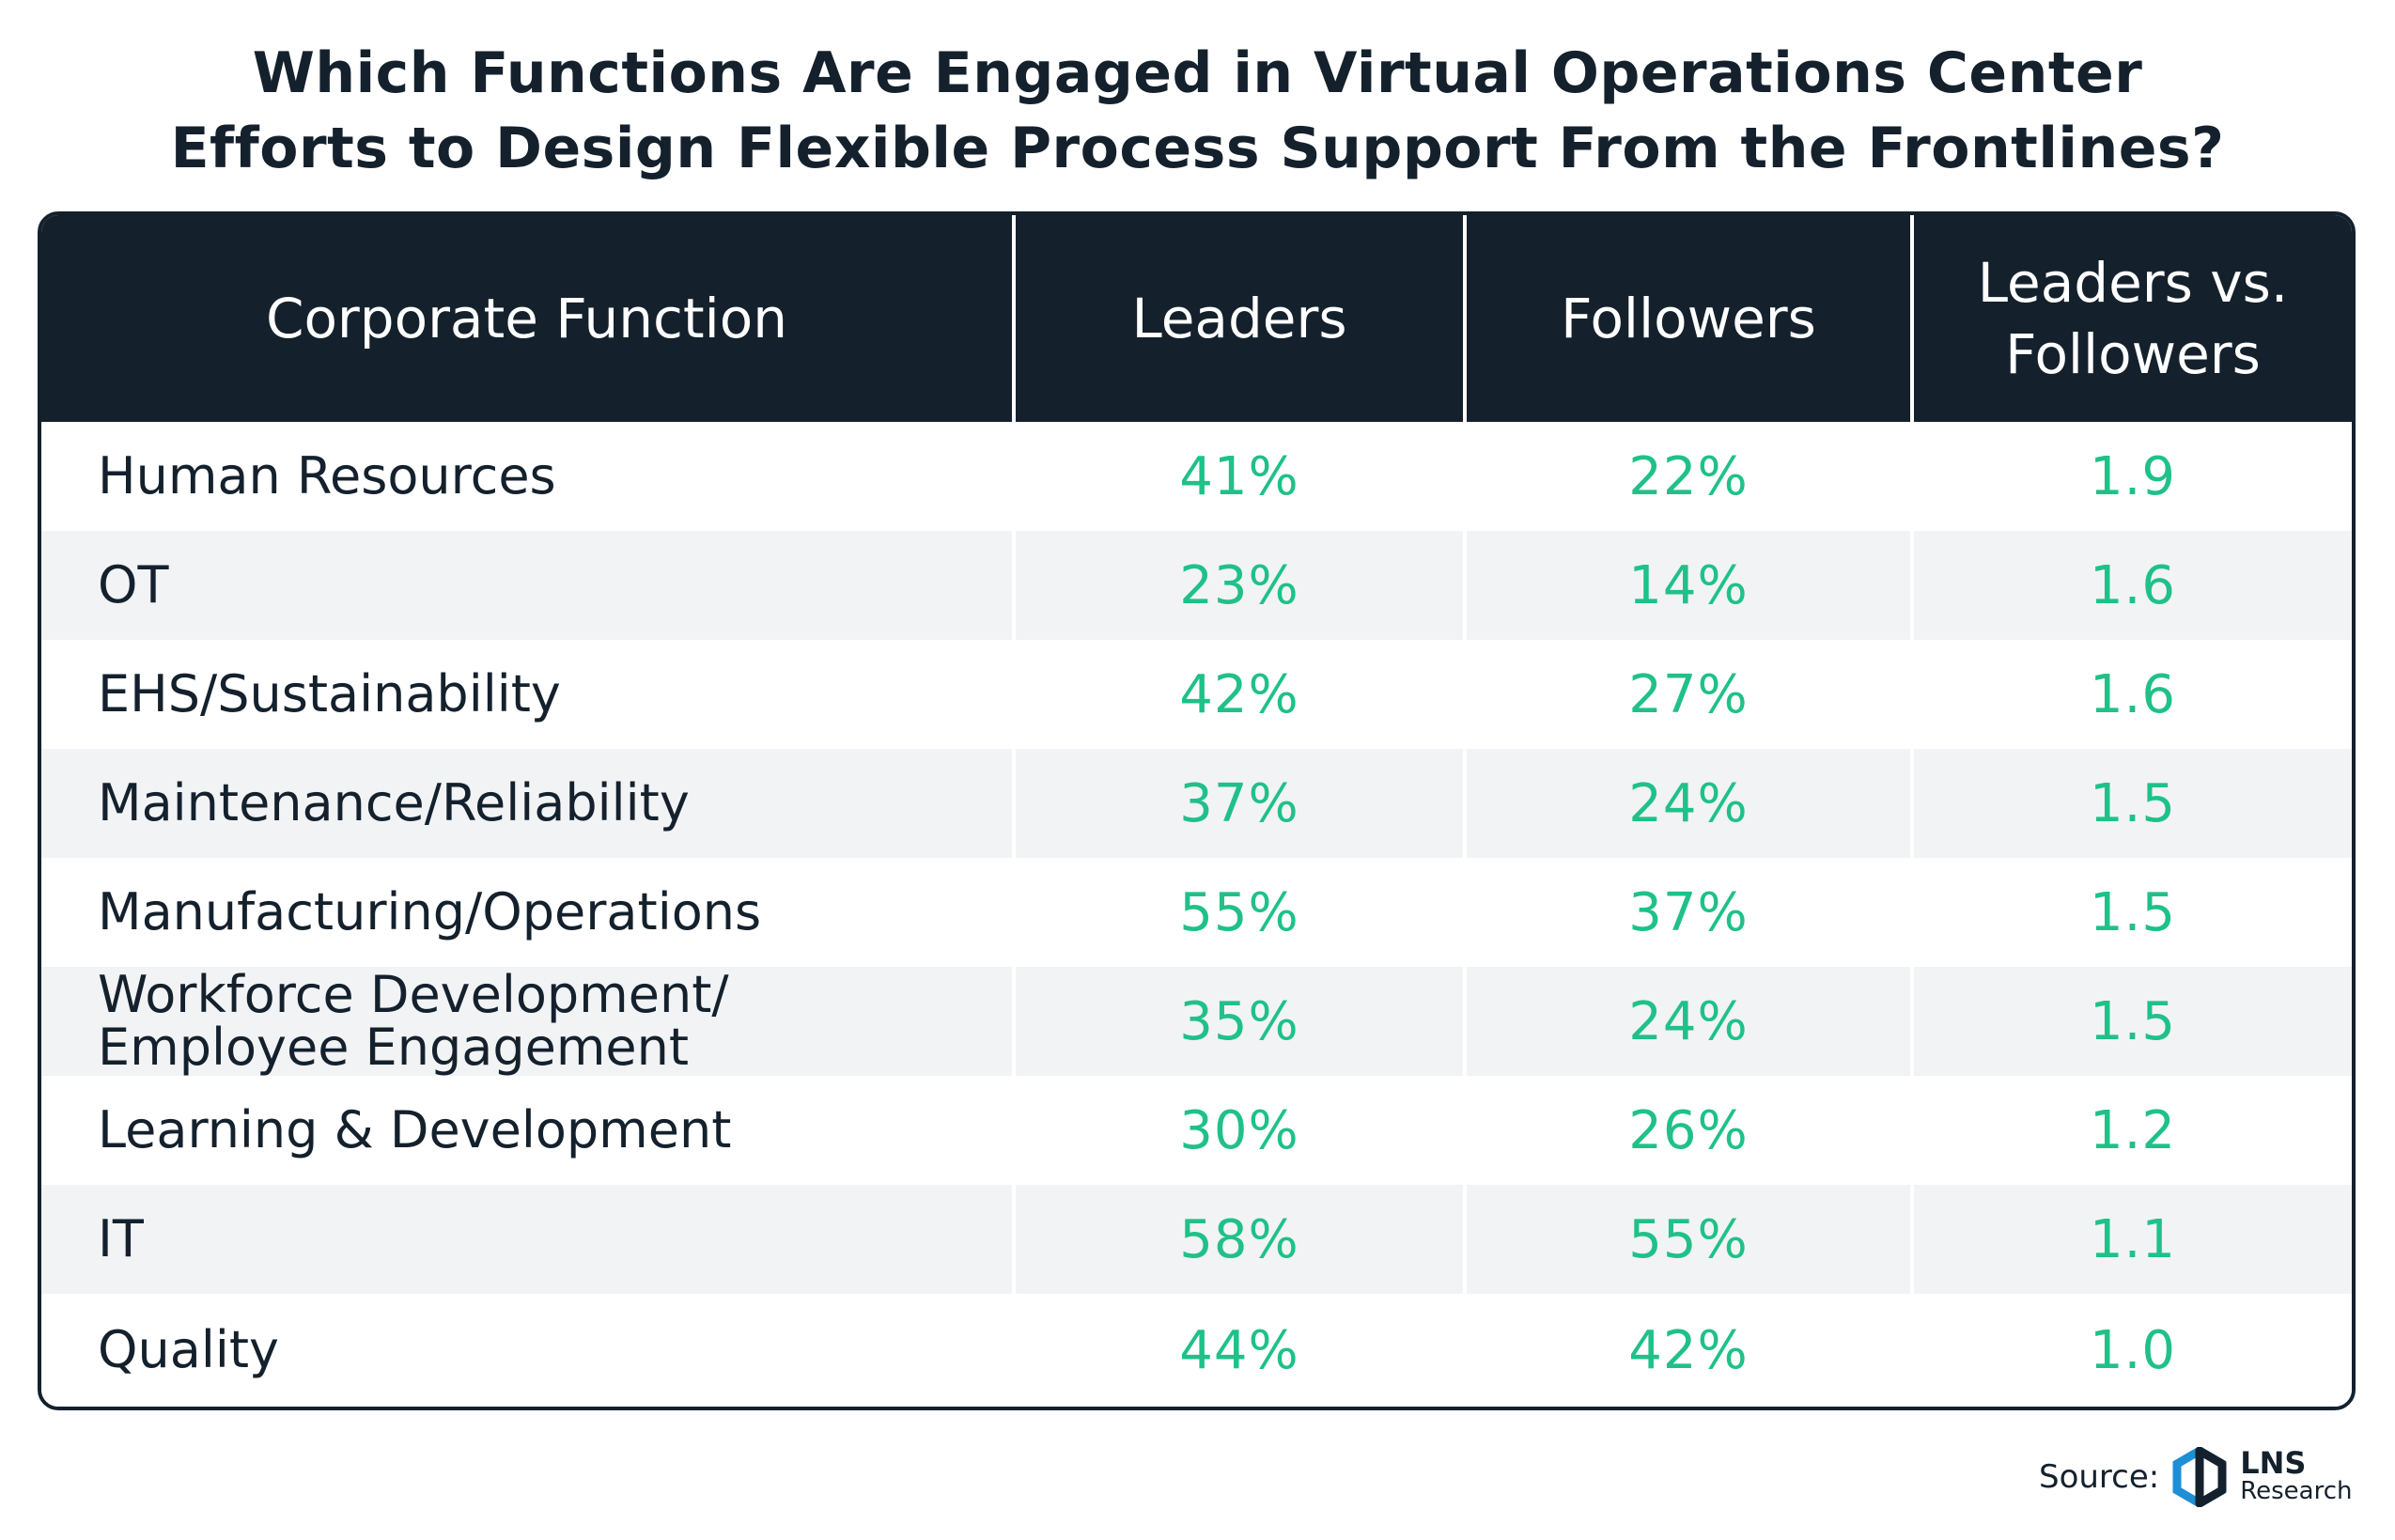 The width and height of the screenshot is (2395, 1540). I want to click on leaders-value: 41%, so click(1239, 476).